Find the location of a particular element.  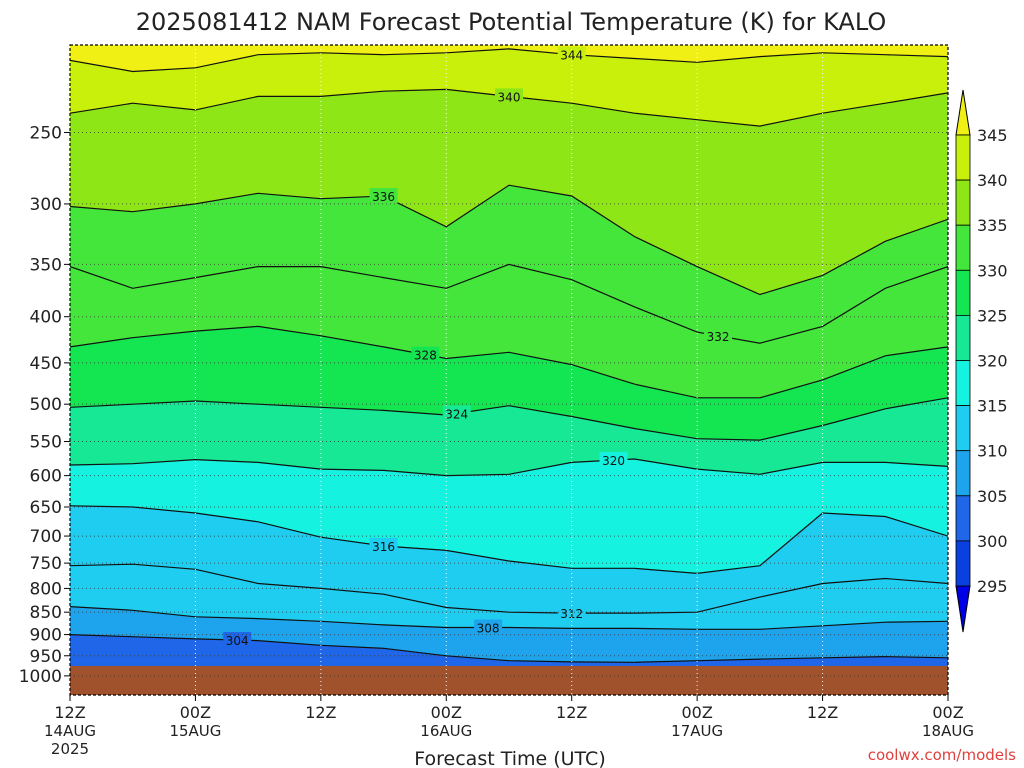

colorbar-label: 340 is located at coordinates (992, 180).